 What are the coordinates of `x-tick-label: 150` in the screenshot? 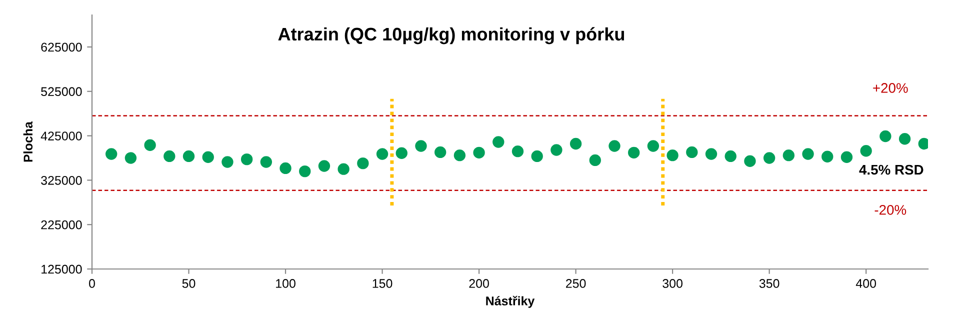 It's located at (382, 283).